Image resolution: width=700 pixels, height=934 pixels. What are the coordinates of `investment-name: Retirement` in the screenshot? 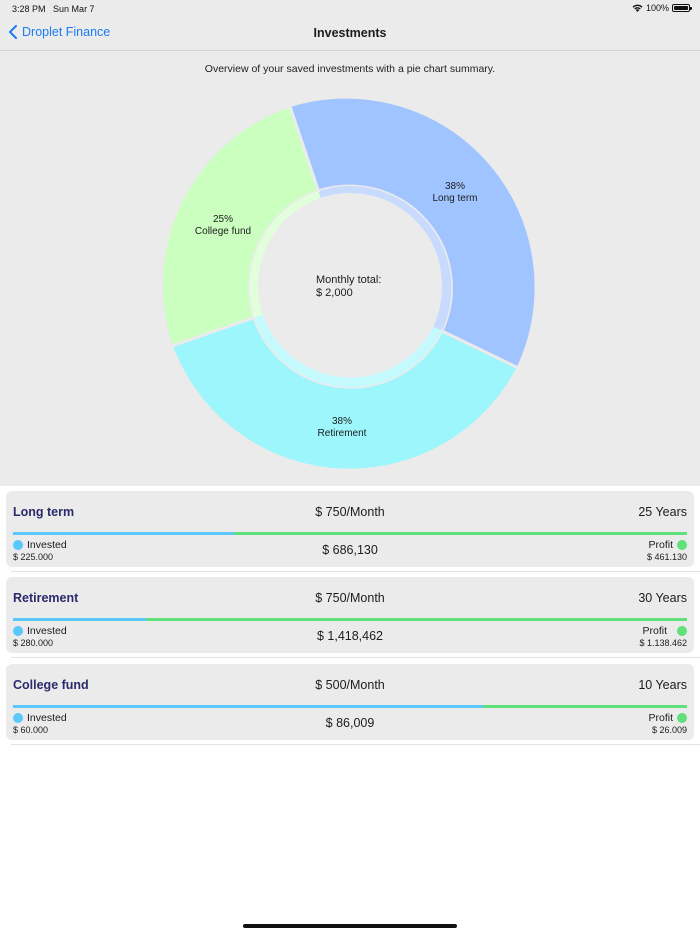 It's located at (46, 598).